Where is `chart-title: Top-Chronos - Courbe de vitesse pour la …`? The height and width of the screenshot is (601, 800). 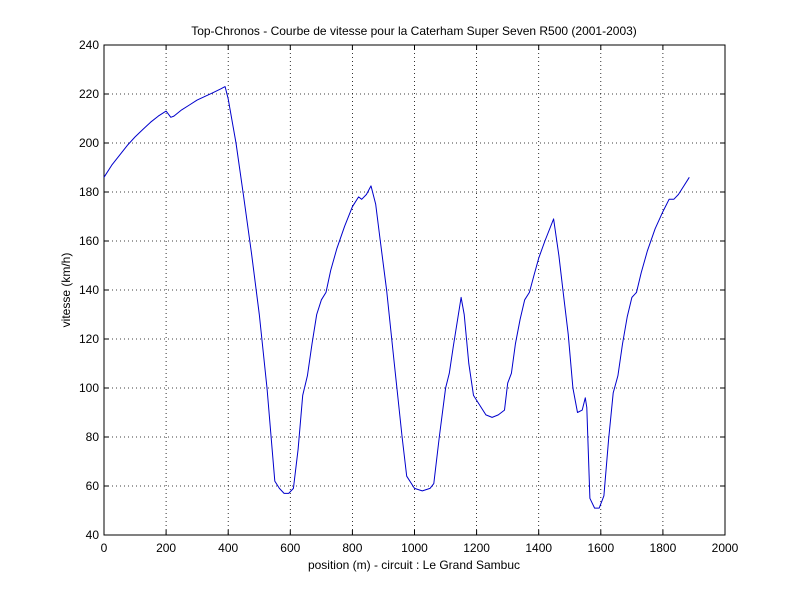
chart-title: Top-Chronos - Courbe de vitesse pour la … is located at coordinates (414, 31).